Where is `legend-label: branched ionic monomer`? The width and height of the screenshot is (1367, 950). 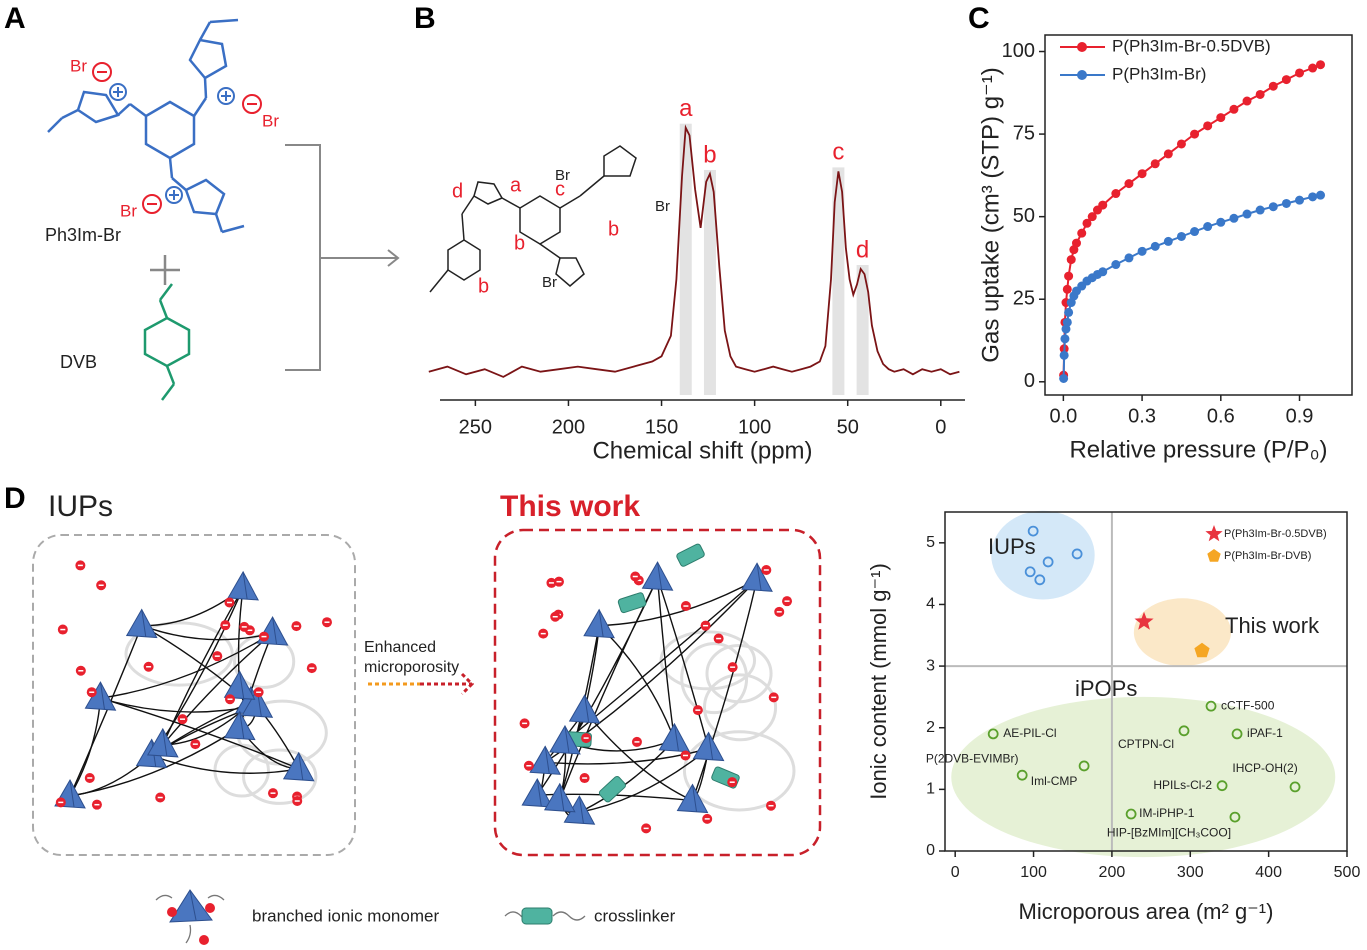
legend-label: branched ionic monomer is located at coordinates (345, 915).